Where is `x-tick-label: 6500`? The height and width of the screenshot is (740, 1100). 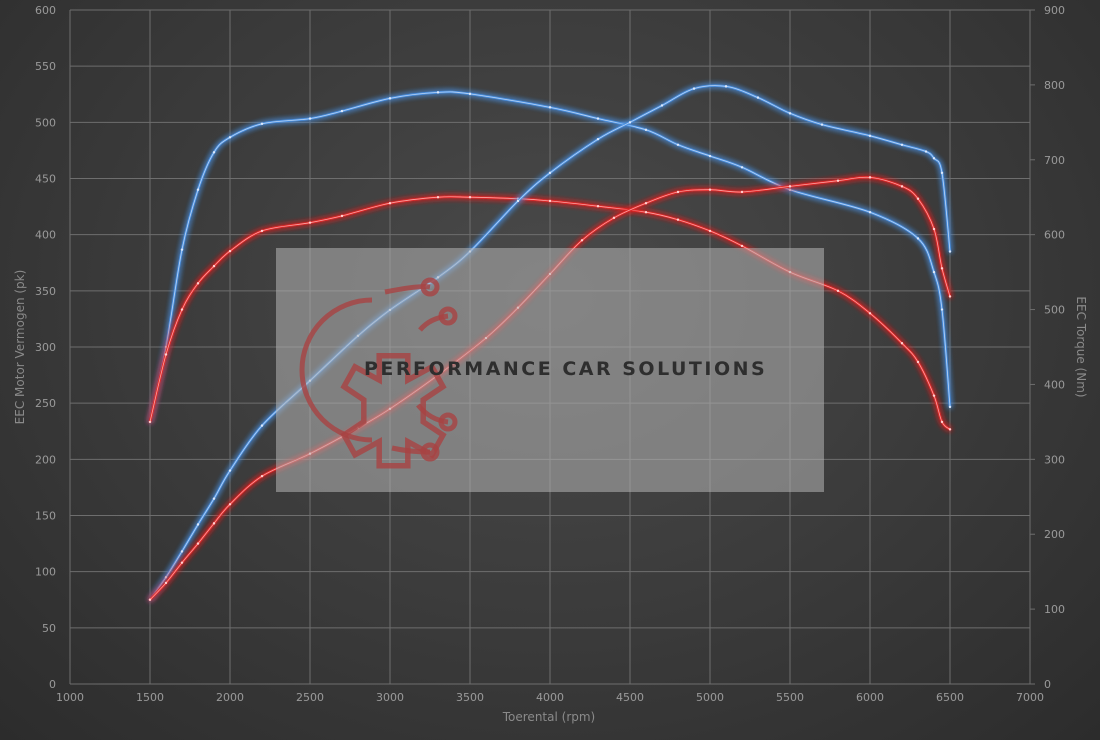 x-tick-label: 6500 is located at coordinates (950, 697).